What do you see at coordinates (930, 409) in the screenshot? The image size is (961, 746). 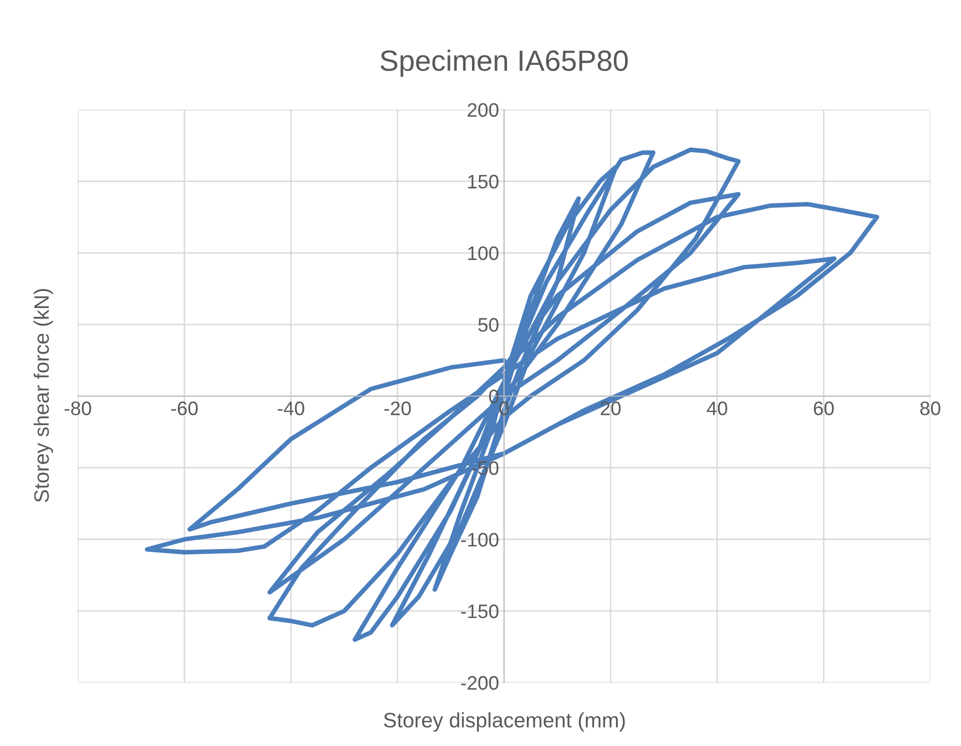 I see `x-tick-label: 80` at bounding box center [930, 409].